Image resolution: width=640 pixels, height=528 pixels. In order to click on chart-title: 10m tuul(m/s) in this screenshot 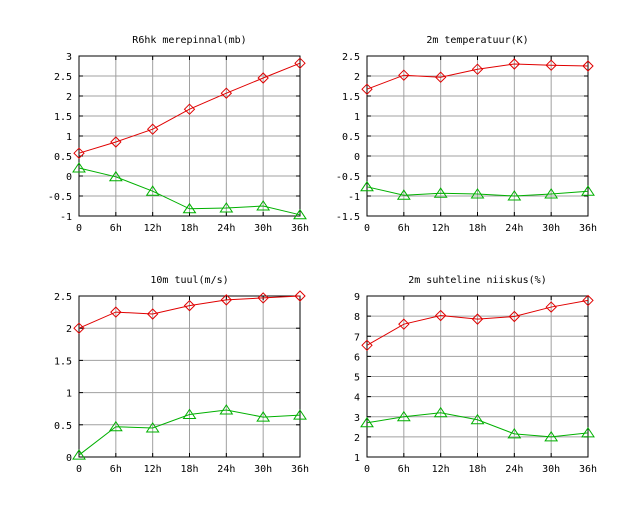, I will do `click(189, 280)`.